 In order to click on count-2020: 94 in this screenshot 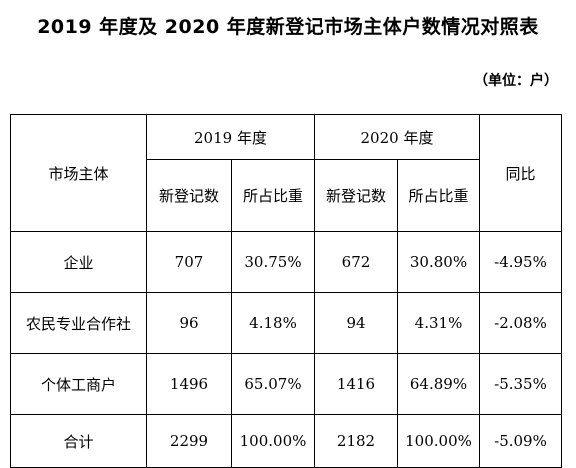, I will do `click(356, 323)`.